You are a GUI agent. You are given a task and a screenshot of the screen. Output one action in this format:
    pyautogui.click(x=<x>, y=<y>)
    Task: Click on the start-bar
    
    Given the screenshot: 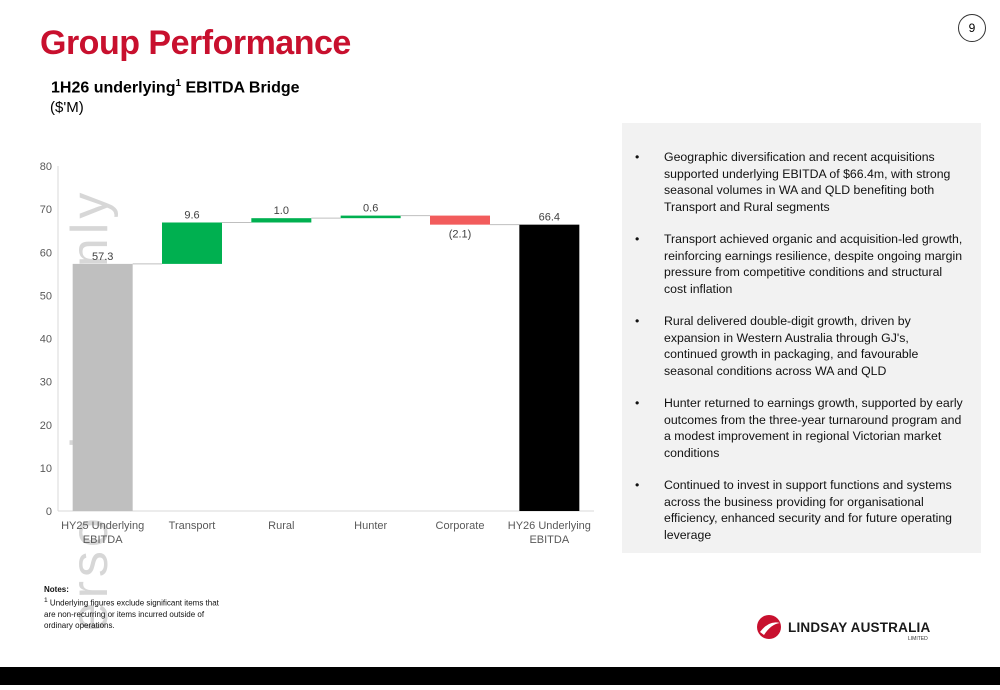 What is the action you would take?
    pyautogui.click(x=102, y=387)
    